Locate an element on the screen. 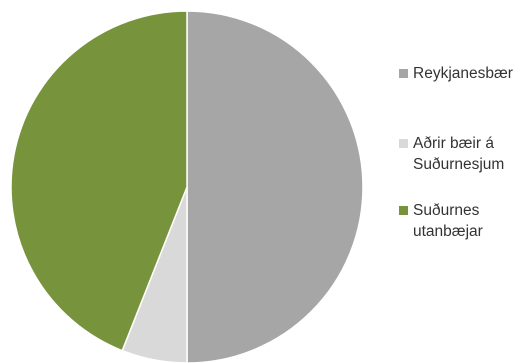 The height and width of the screenshot is (363, 526). legend-item-2: Suðurnes utanbæjar is located at coordinates (441, 221).